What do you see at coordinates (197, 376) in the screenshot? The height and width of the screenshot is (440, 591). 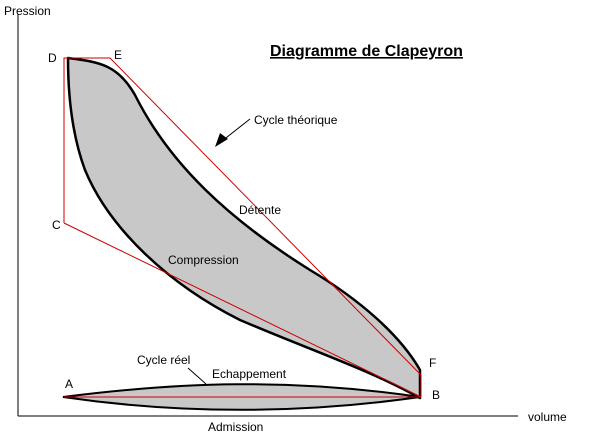 I see `real-cycle-pointer` at bounding box center [197, 376].